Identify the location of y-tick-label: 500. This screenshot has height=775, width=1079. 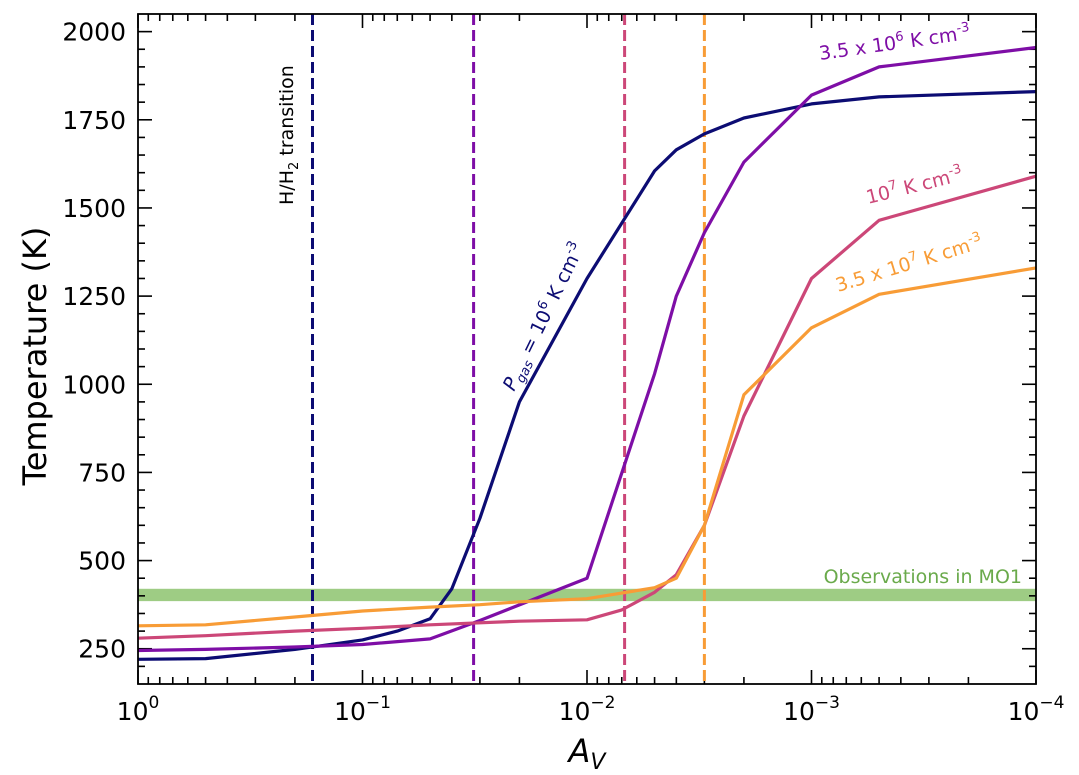
(102, 561).